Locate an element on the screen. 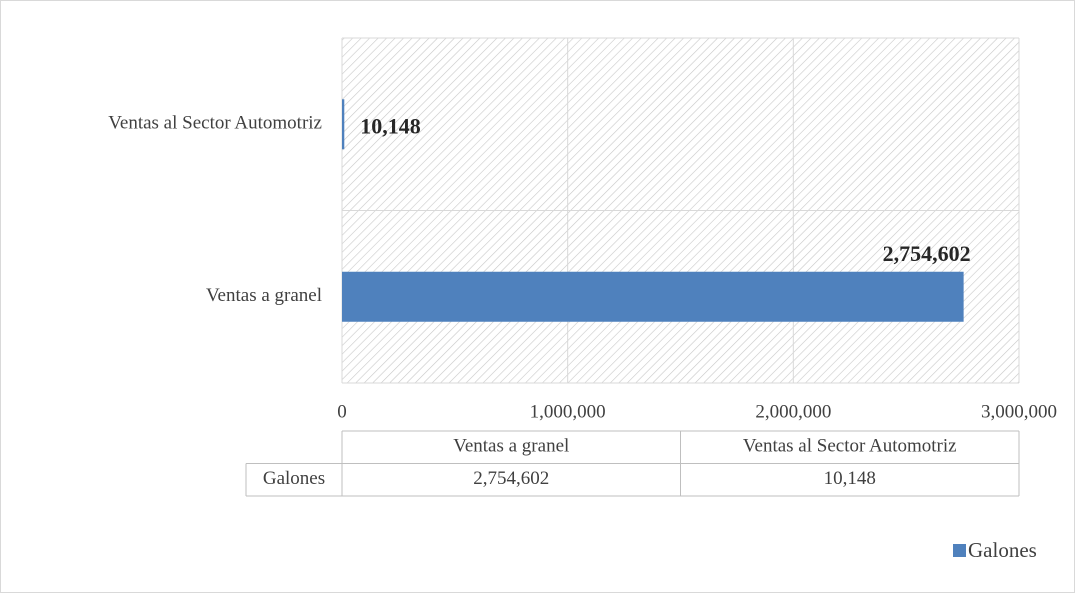 The width and height of the screenshot is (1075, 593). x-tick-label: 0 is located at coordinates (342, 411).